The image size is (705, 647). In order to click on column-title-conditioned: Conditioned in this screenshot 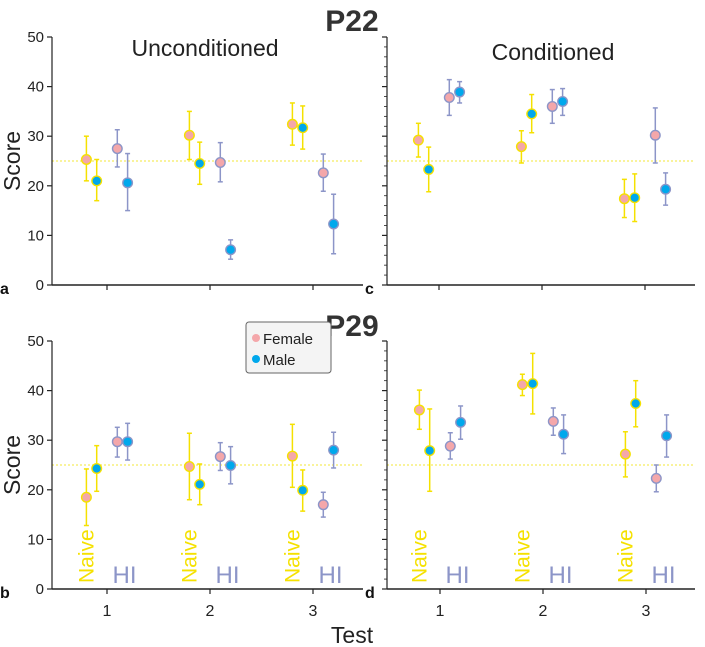, I will do `click(553, 52)`.